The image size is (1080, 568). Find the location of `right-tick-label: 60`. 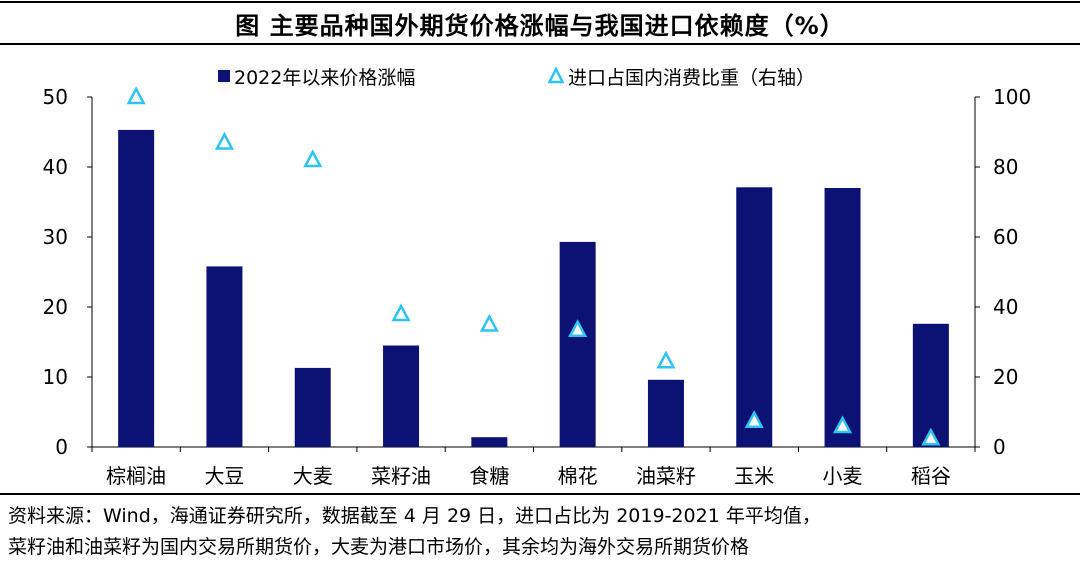

right-tick-label: 60 is located at coordinates (1005, 237).